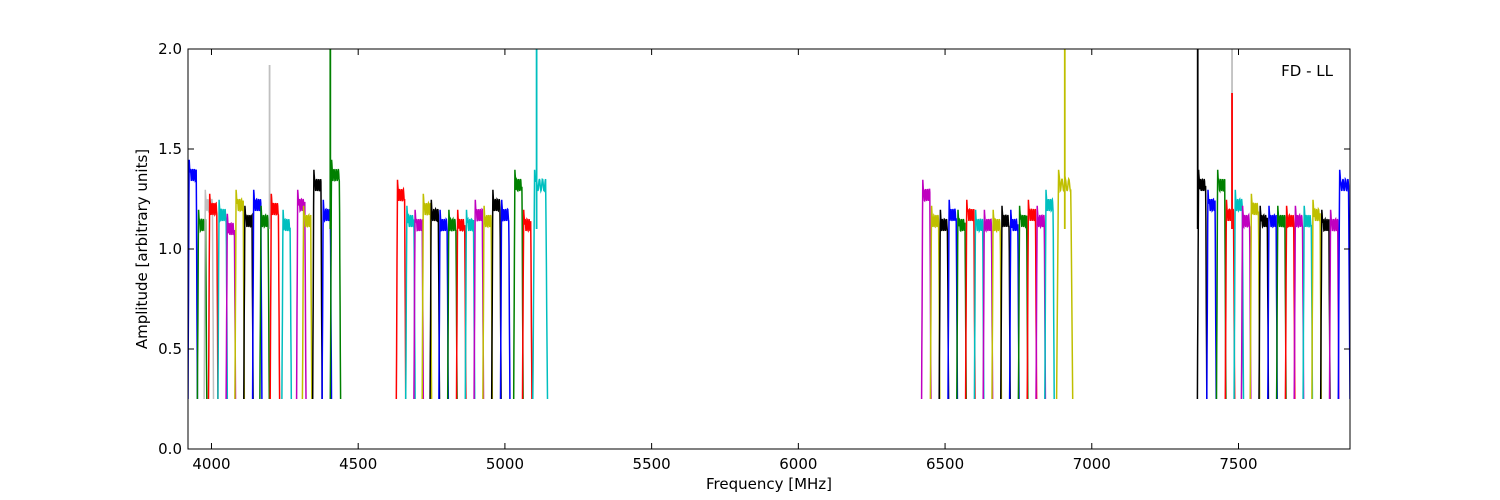  I want to click on x-tick-label: 5500, so click(652, 464).